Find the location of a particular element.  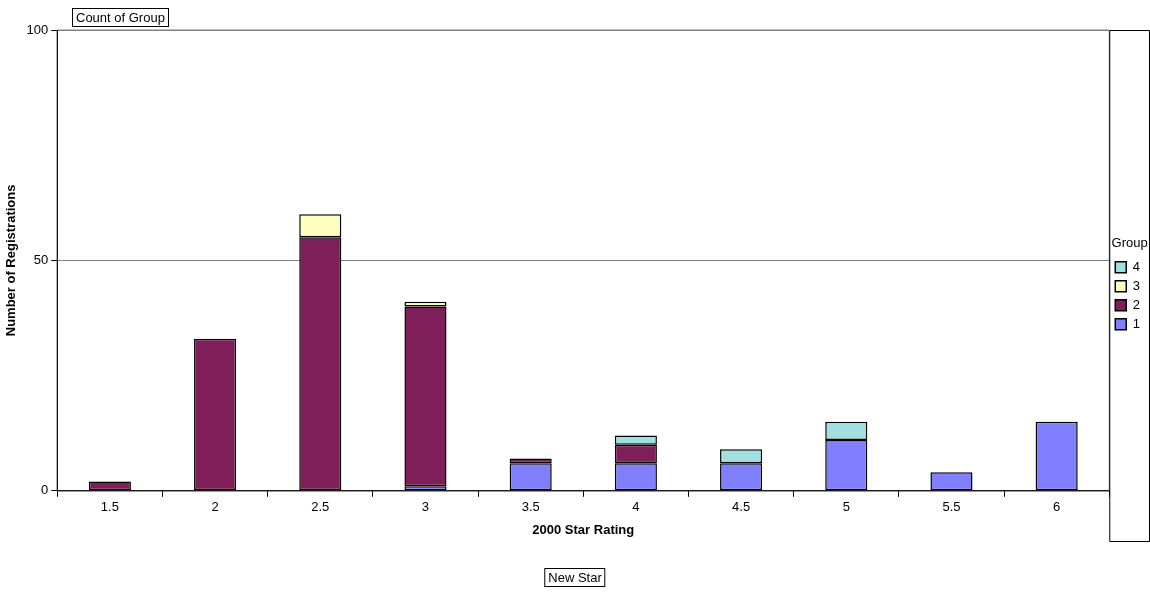

text: New Star is located at coordinates (575, 577).